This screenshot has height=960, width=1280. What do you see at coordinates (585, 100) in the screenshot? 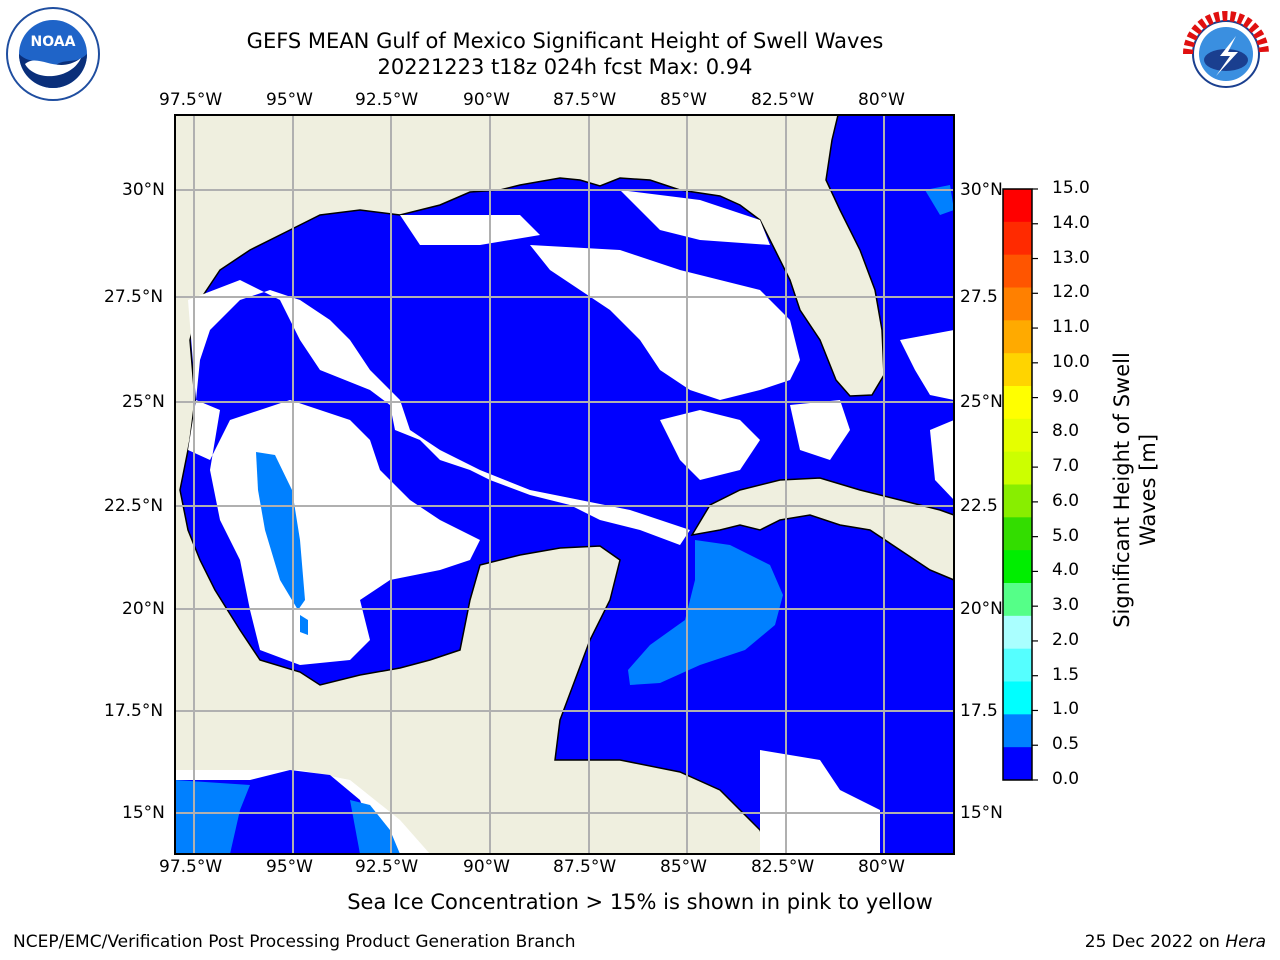
I see `lon-label-top: 87.5°W` at bounding box center [585, 100].